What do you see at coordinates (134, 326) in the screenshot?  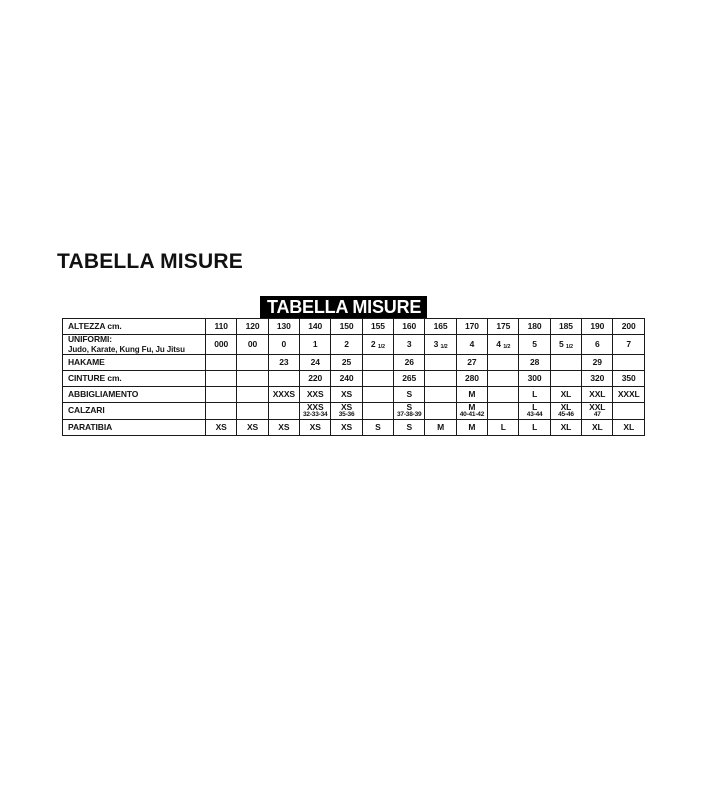 I see `row-label-altezza: ALTEZZA cm.` at bounding box center [134, 326].